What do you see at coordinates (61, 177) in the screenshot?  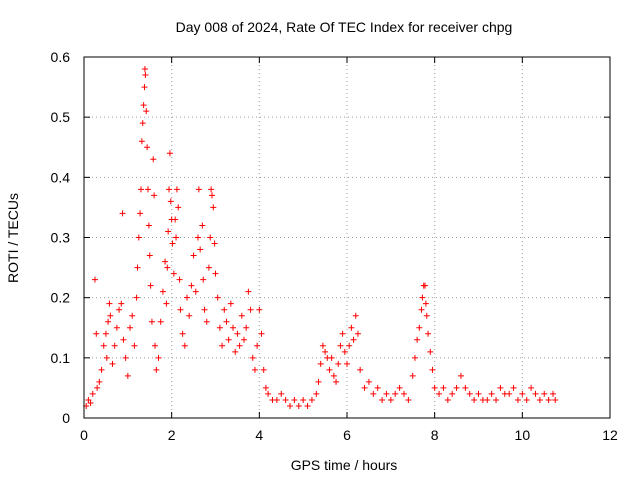 I see `y-tick-label: 0.4` at bounding box center [61, 177].